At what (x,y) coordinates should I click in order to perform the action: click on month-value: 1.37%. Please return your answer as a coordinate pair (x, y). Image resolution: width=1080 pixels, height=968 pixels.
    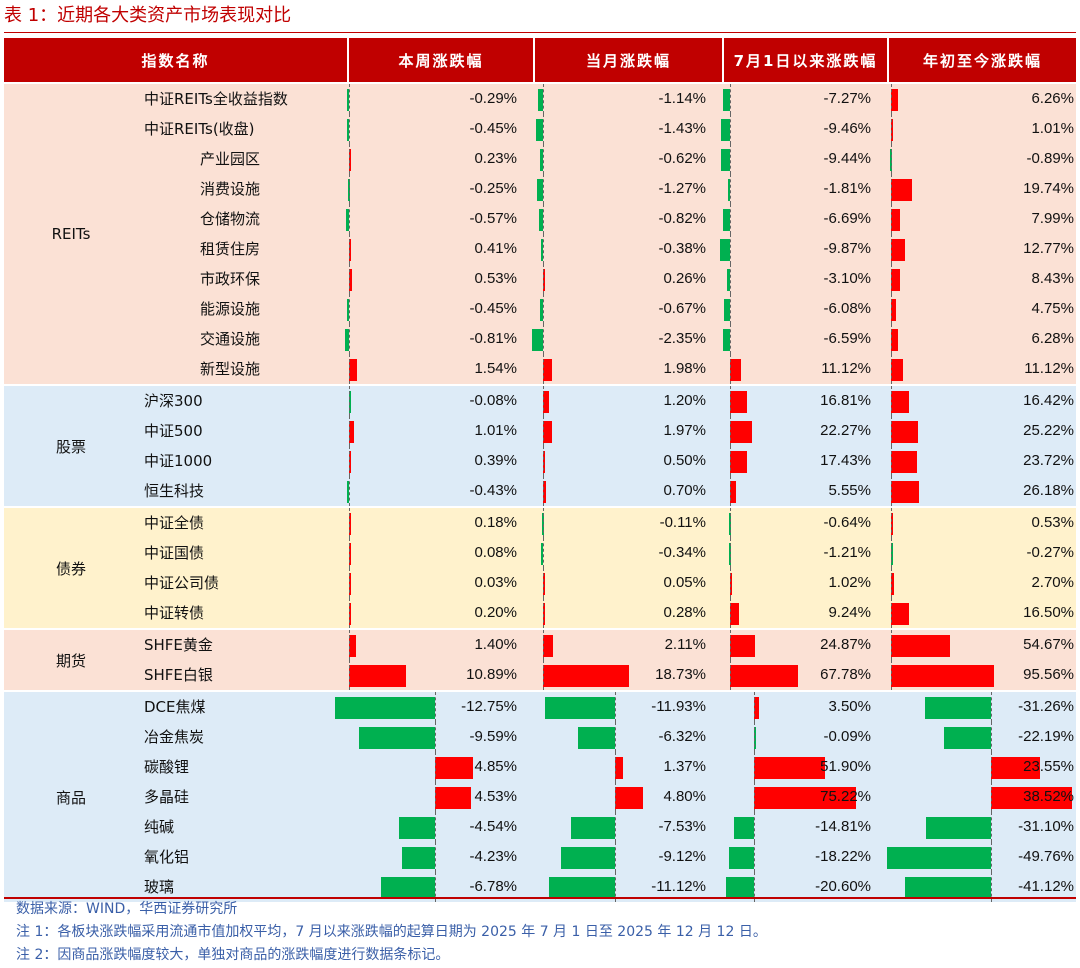
    Looking at the image, I should click on (684, 766).